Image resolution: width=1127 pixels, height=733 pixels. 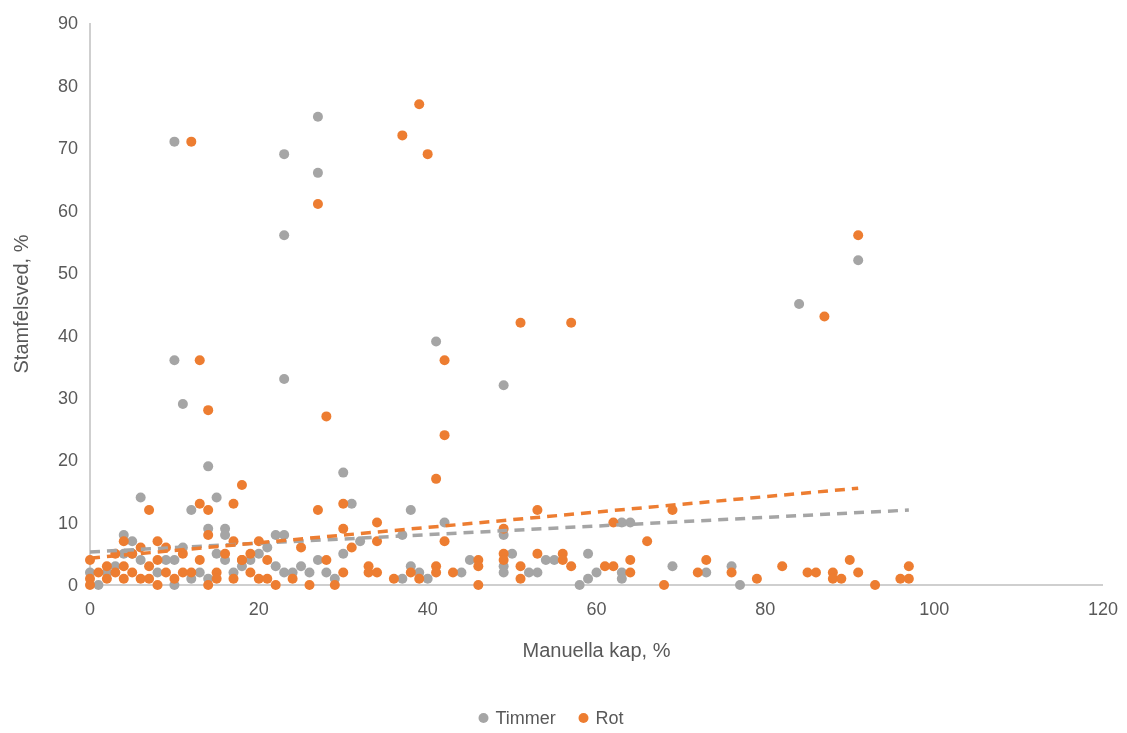 I want to click on y-tick-label: 80, so click(x=67, y=85).